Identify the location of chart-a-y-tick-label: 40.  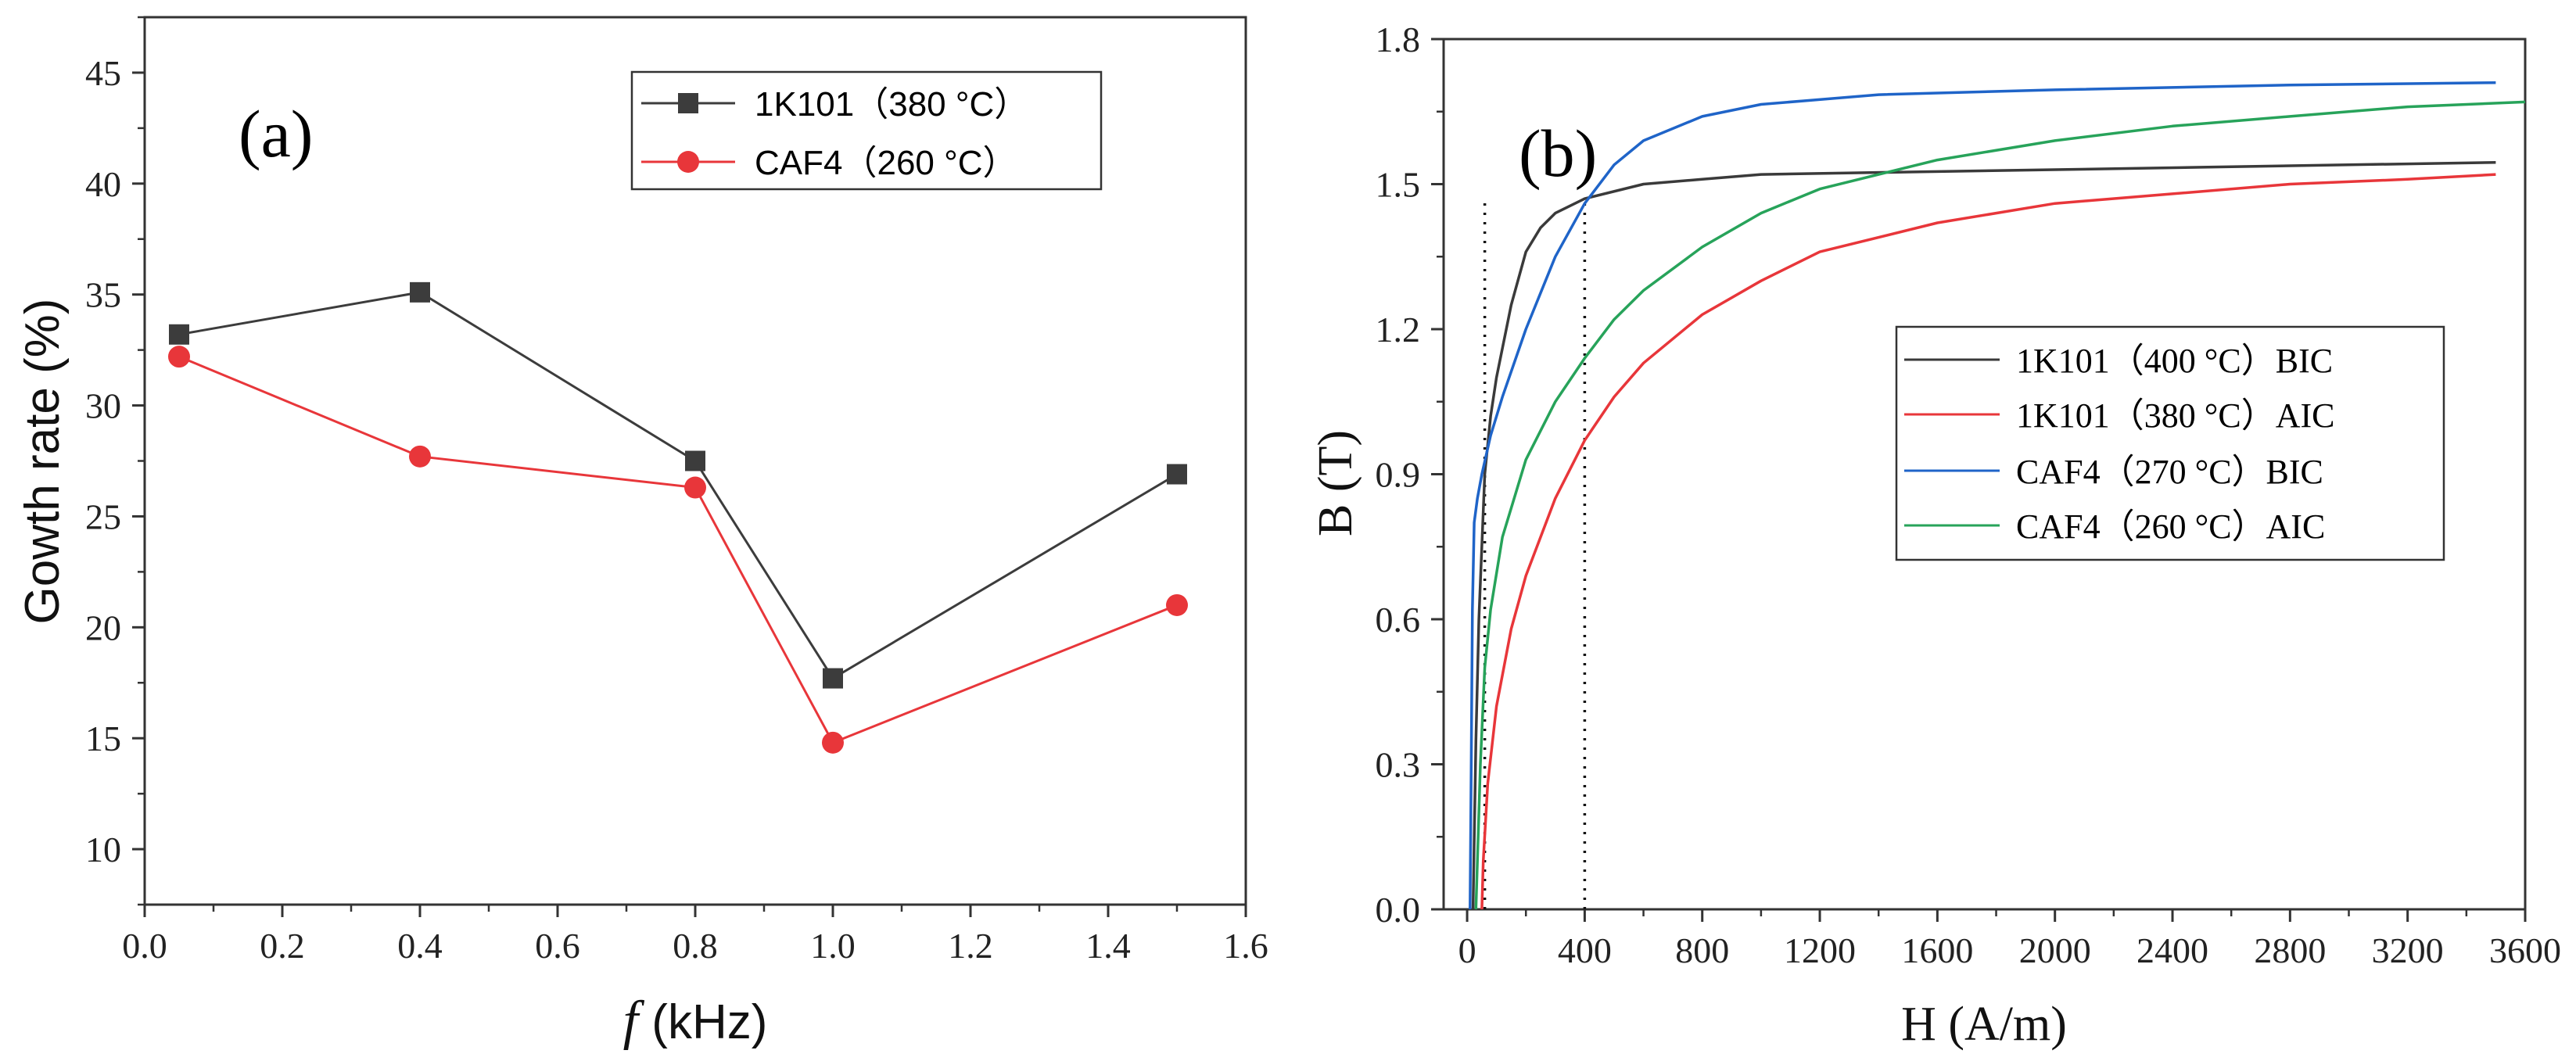
(103, 184).